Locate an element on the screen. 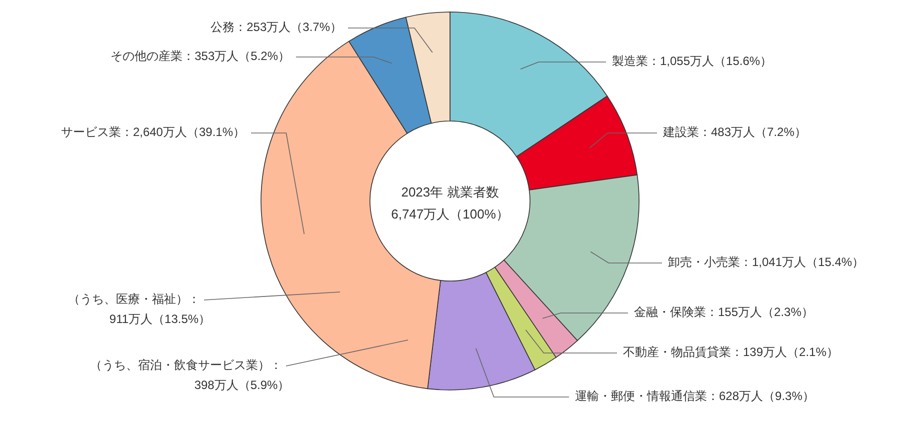 This screenshot has width=900, height=440. slice-label: 運輸・郵便・情報通信業：628万人（9.3%） is located at coordinates (694, 396).